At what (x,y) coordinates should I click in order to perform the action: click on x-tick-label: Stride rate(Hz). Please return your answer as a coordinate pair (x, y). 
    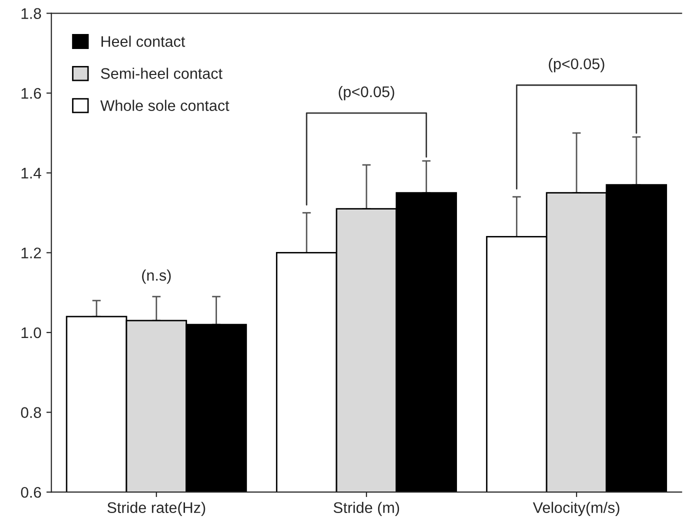
    Looking at the image, I should click on (156, 509).